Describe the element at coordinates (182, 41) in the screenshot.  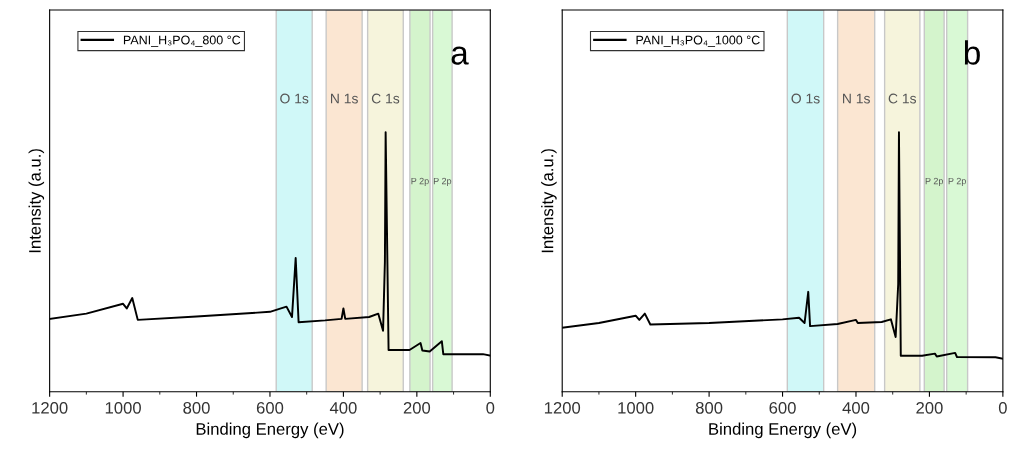
I see `legend-label: PANI_H₃PO₄_800 °C` at that location.